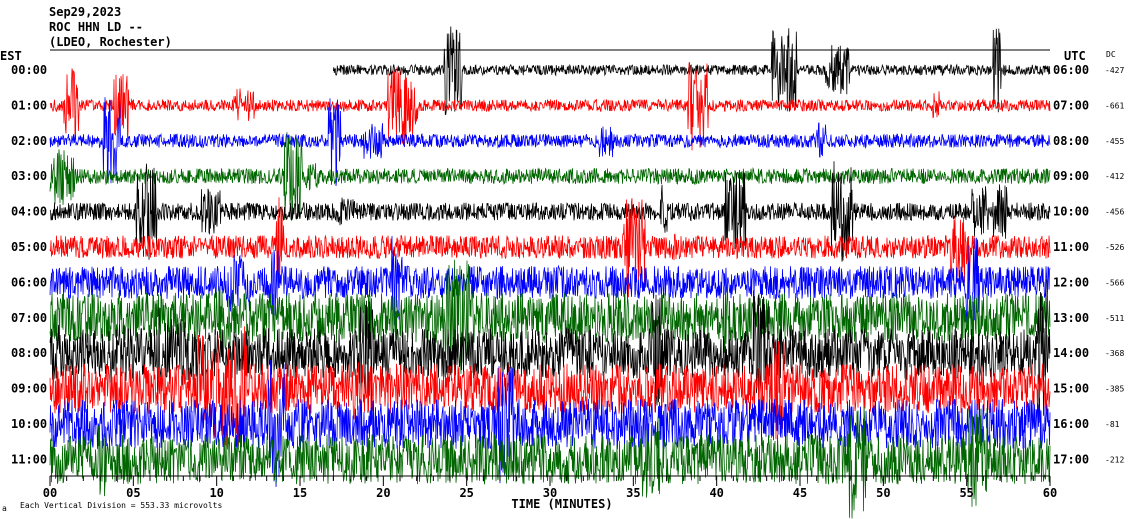 The width and height of the screenshot is (1130, 519). What do you see at coordinates (1114, 105) in the screenshot?
I see `dc-offset-label: -661` at bounding box center [1114, 105].